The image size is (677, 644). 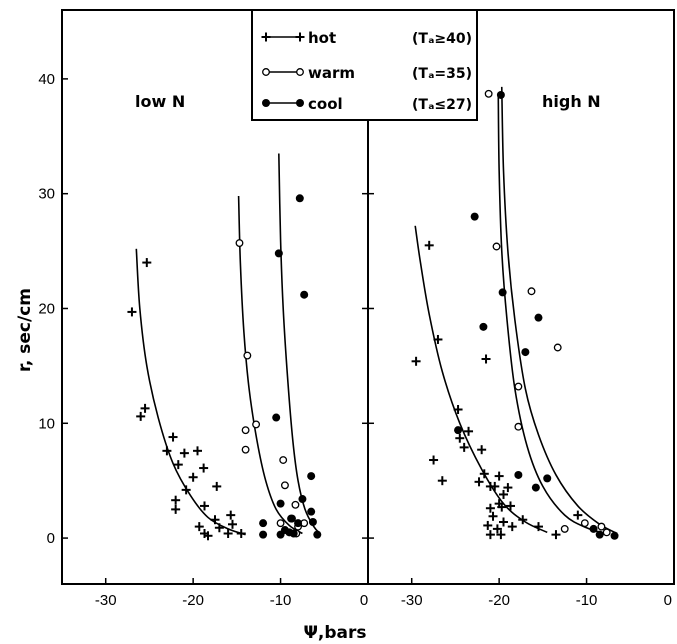 I want to click on legend-box, so click(x=364, y=65).